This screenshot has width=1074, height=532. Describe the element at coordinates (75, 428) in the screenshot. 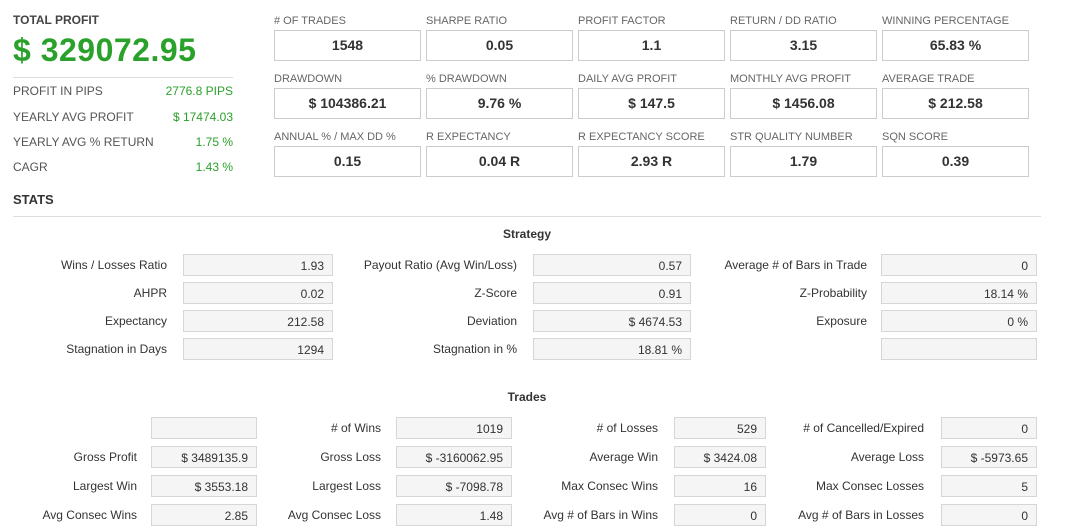

I see `trades-label` at that location.